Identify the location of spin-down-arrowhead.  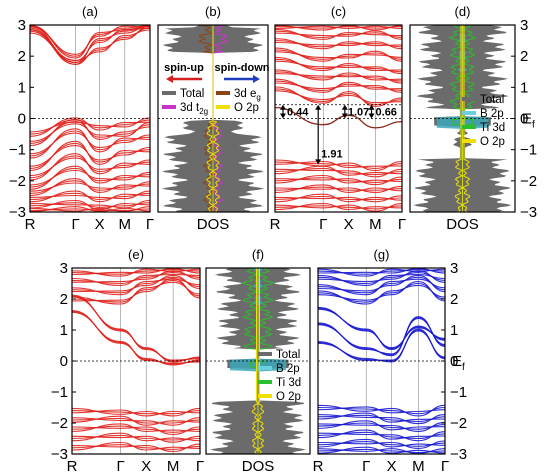
(256, 79).